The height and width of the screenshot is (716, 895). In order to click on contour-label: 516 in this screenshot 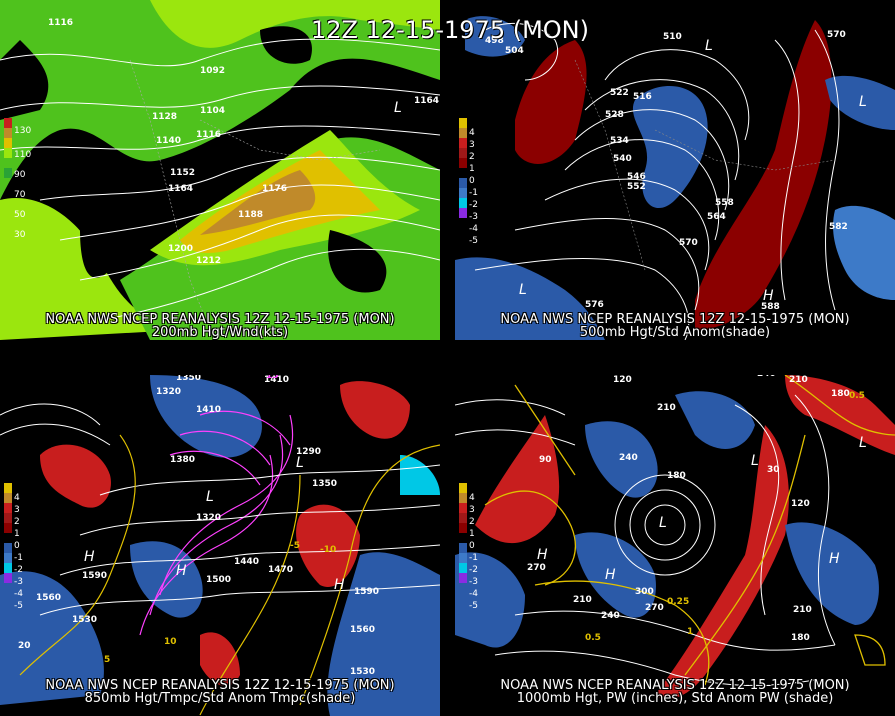, I will do `click(642, 97)`.